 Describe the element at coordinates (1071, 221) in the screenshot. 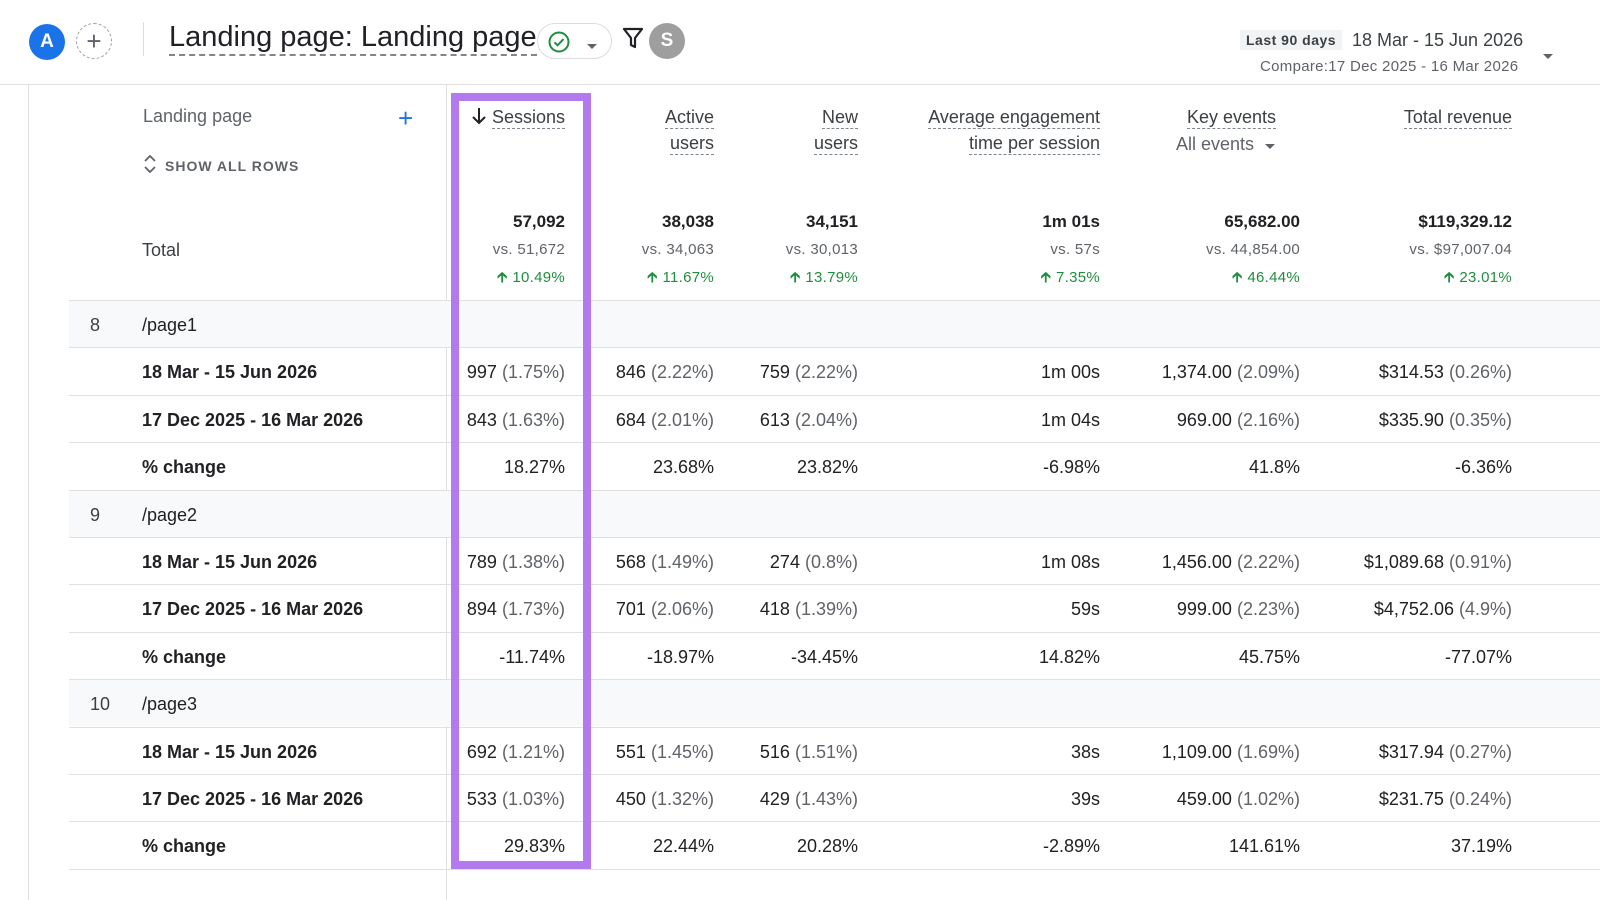

I see `total-value: 1m 01s` at that location.